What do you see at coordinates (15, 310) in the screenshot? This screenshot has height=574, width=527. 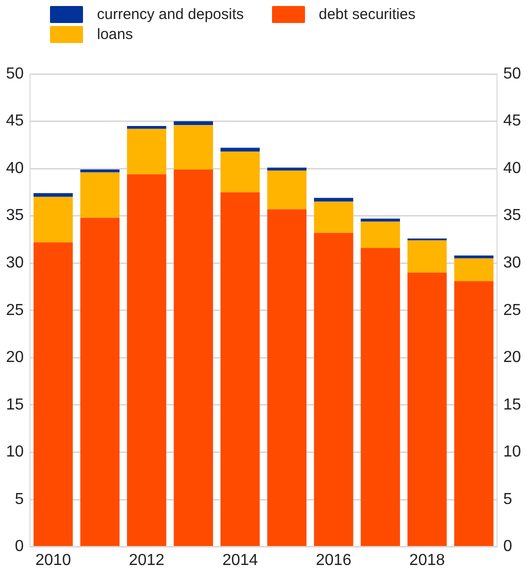 I see `y-tick-label: 25` at bounding box center [15, 310].